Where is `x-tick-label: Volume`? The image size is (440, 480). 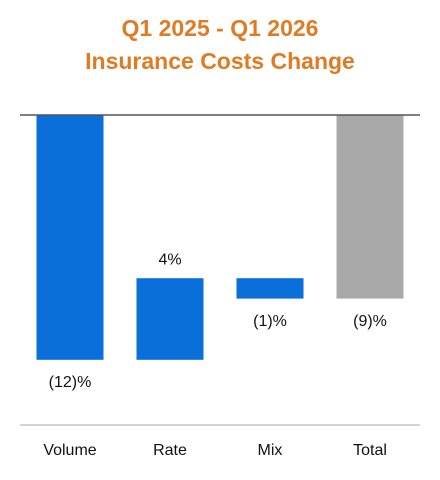
x-tick-label: Volume is located at coordinates (69, 450).